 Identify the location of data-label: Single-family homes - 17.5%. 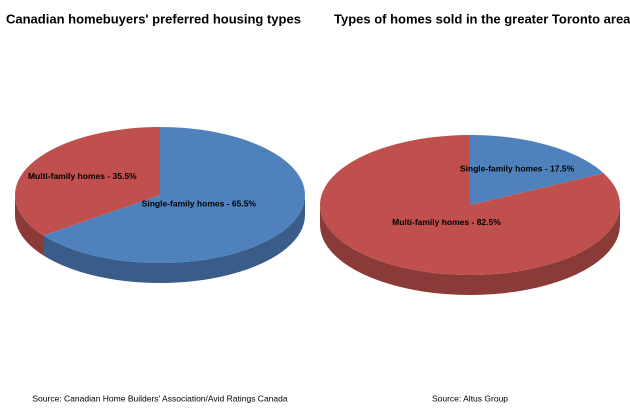
(517, 168).